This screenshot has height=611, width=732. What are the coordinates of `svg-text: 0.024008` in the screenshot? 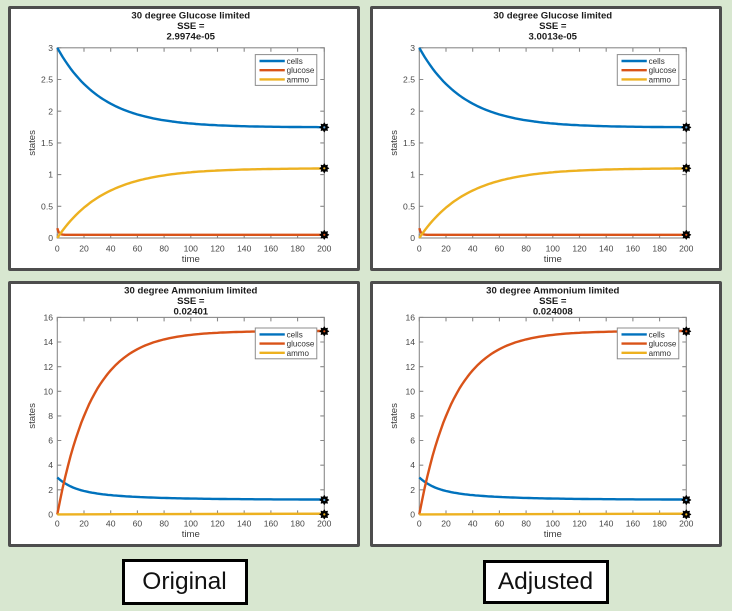 It's located at (553, 311).